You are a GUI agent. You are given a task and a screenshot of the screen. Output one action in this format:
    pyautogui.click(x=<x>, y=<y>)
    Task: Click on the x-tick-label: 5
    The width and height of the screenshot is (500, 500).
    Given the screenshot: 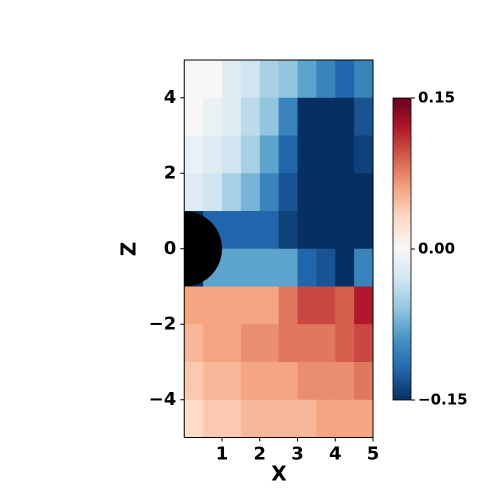 What is the action you would take?
    pyautogui.click(x=373, y=454)
    